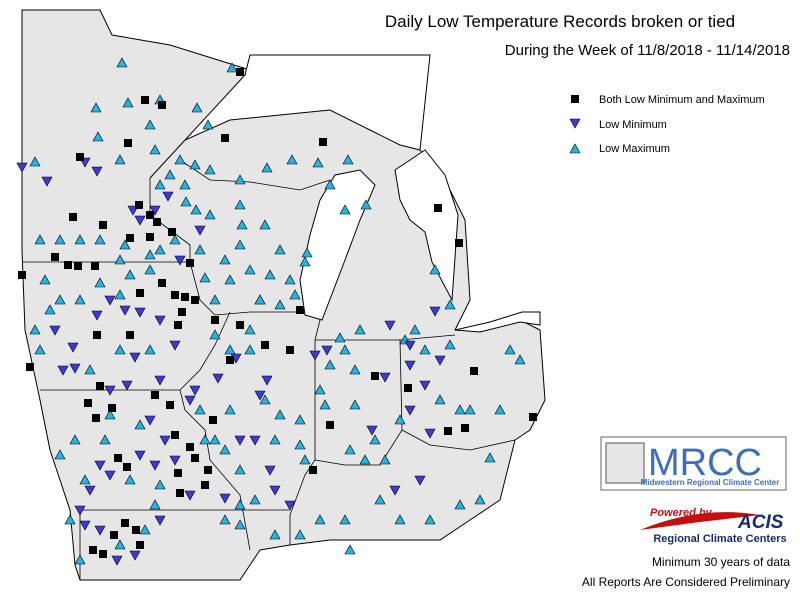  I want to click on footer-note: Minimum 30 years of data, so click(721, 562).